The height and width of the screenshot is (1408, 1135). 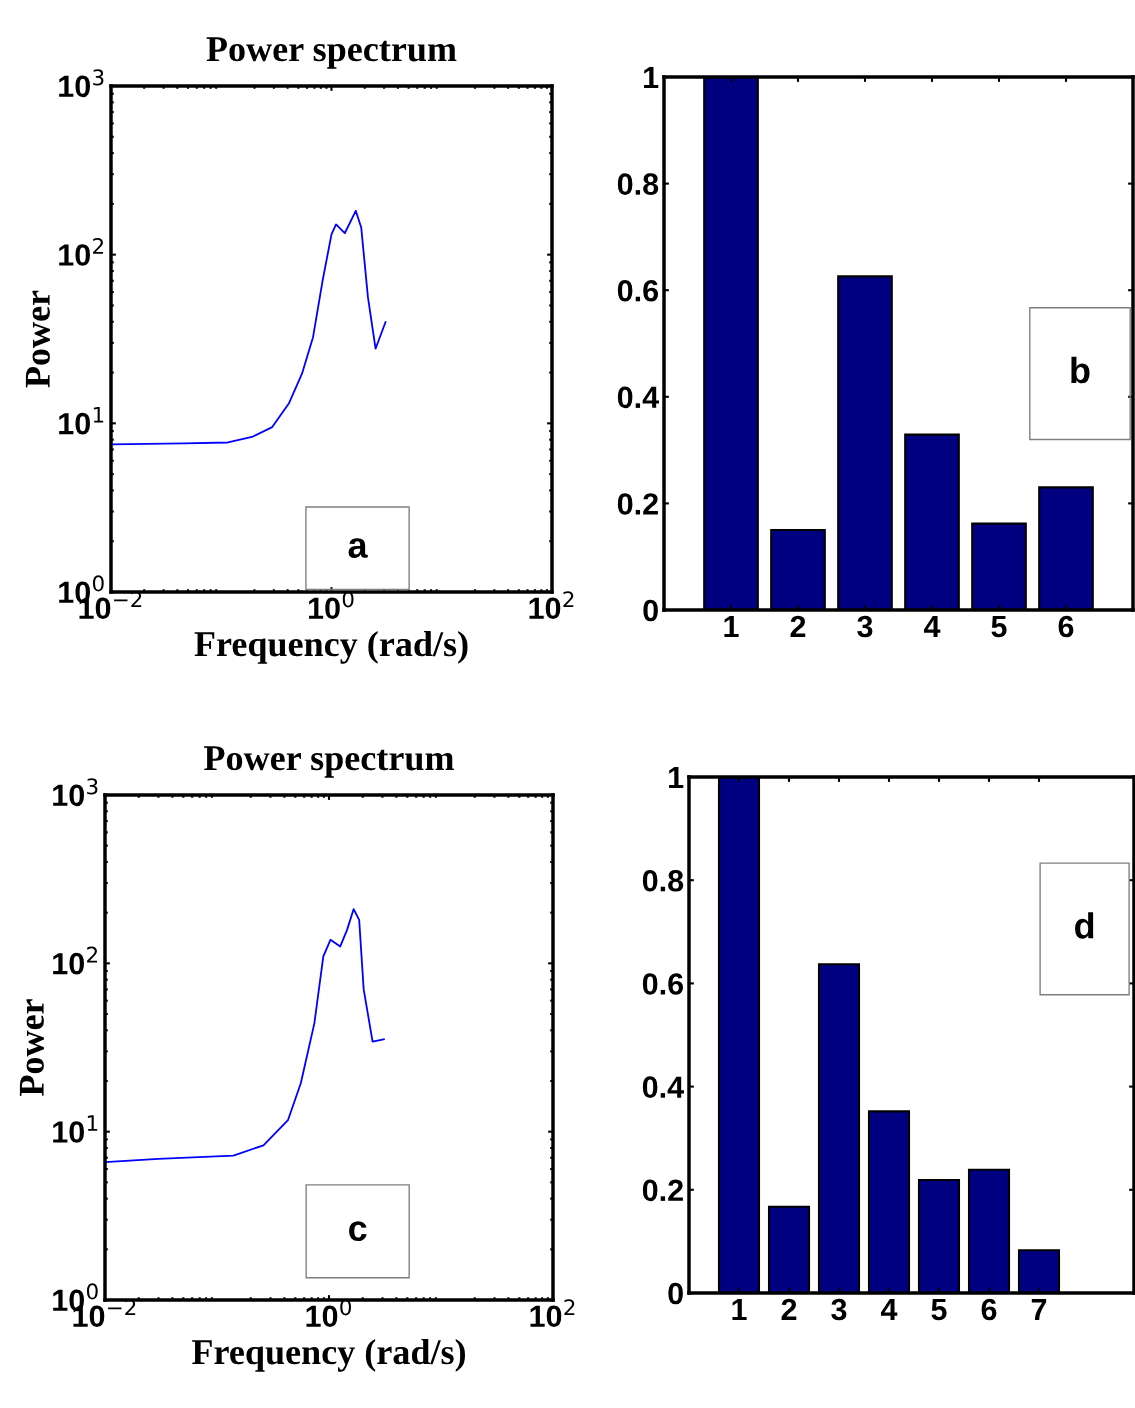 What do you see at coordinates (358, 548) in the screenshot?
I see `annotation: a` at bounding box center [358, 548].